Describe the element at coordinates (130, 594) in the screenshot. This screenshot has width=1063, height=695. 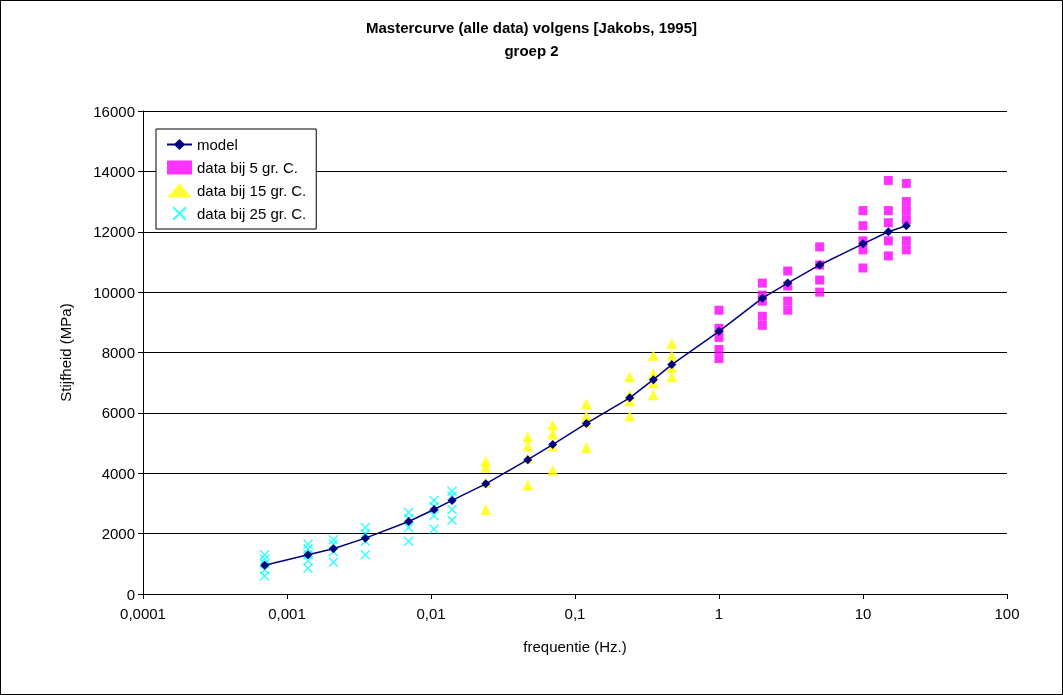
I see `y-tick-label: 0` at that location.